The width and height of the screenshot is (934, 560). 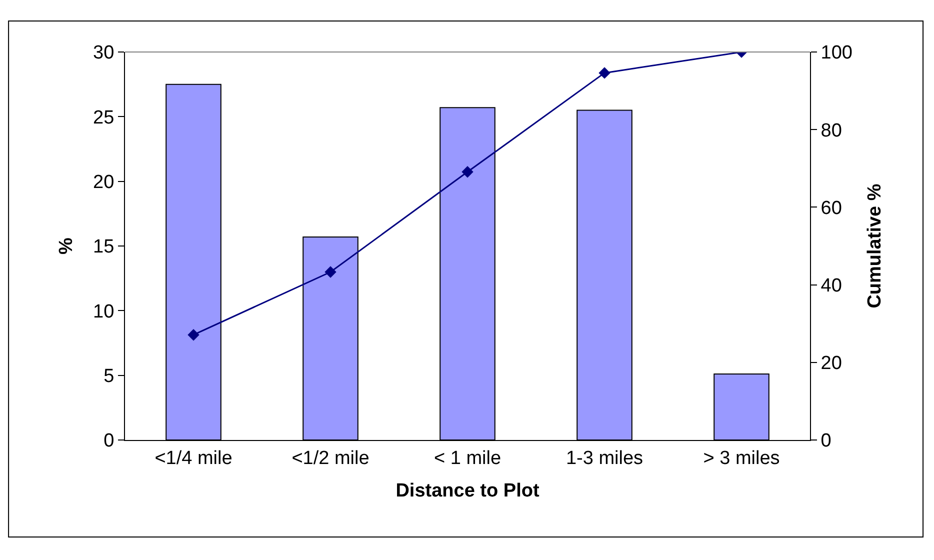 I want to click on y2-axis-title: Cumulative %, so click(x=875, y=246).